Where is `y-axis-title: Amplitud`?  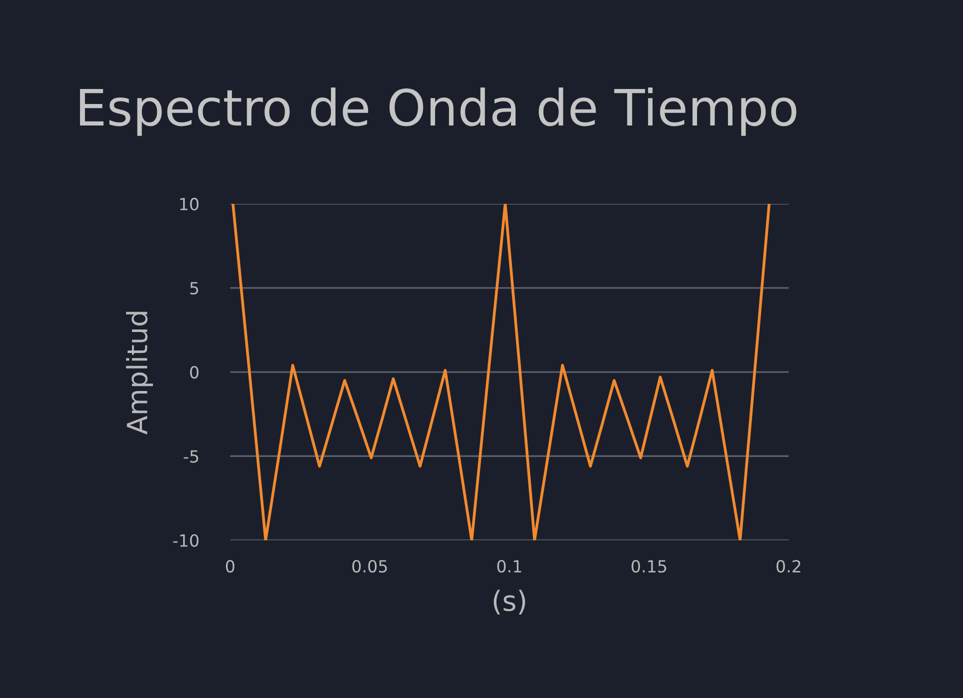 y-axis-title: Amplitud is located at coordinates (139, 373).